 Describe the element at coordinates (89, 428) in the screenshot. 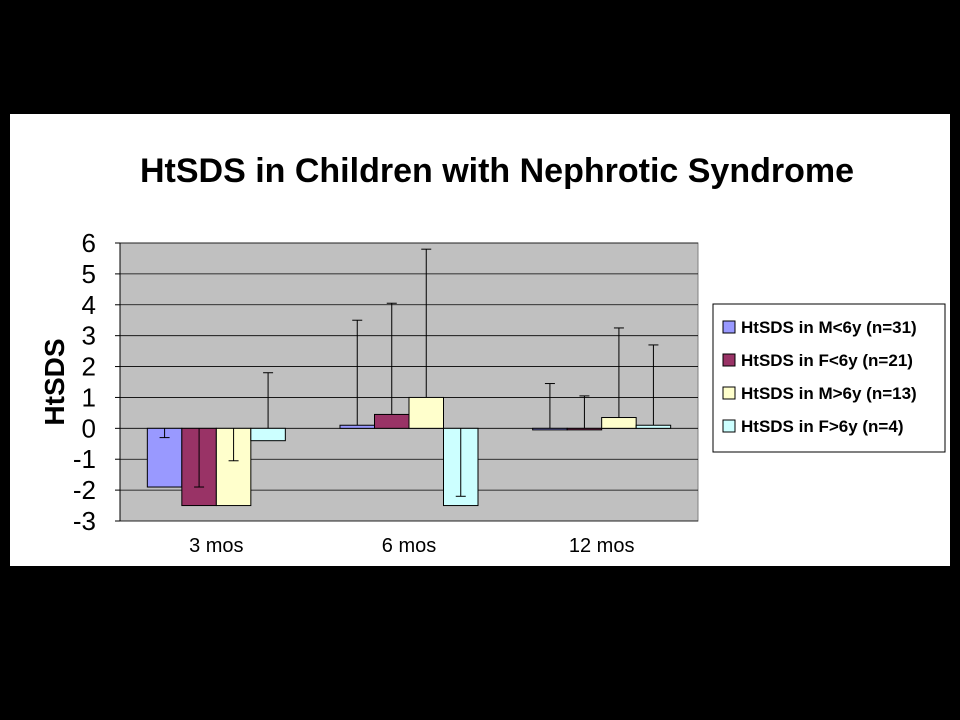

I see `y-tick-label: 0` at that location.